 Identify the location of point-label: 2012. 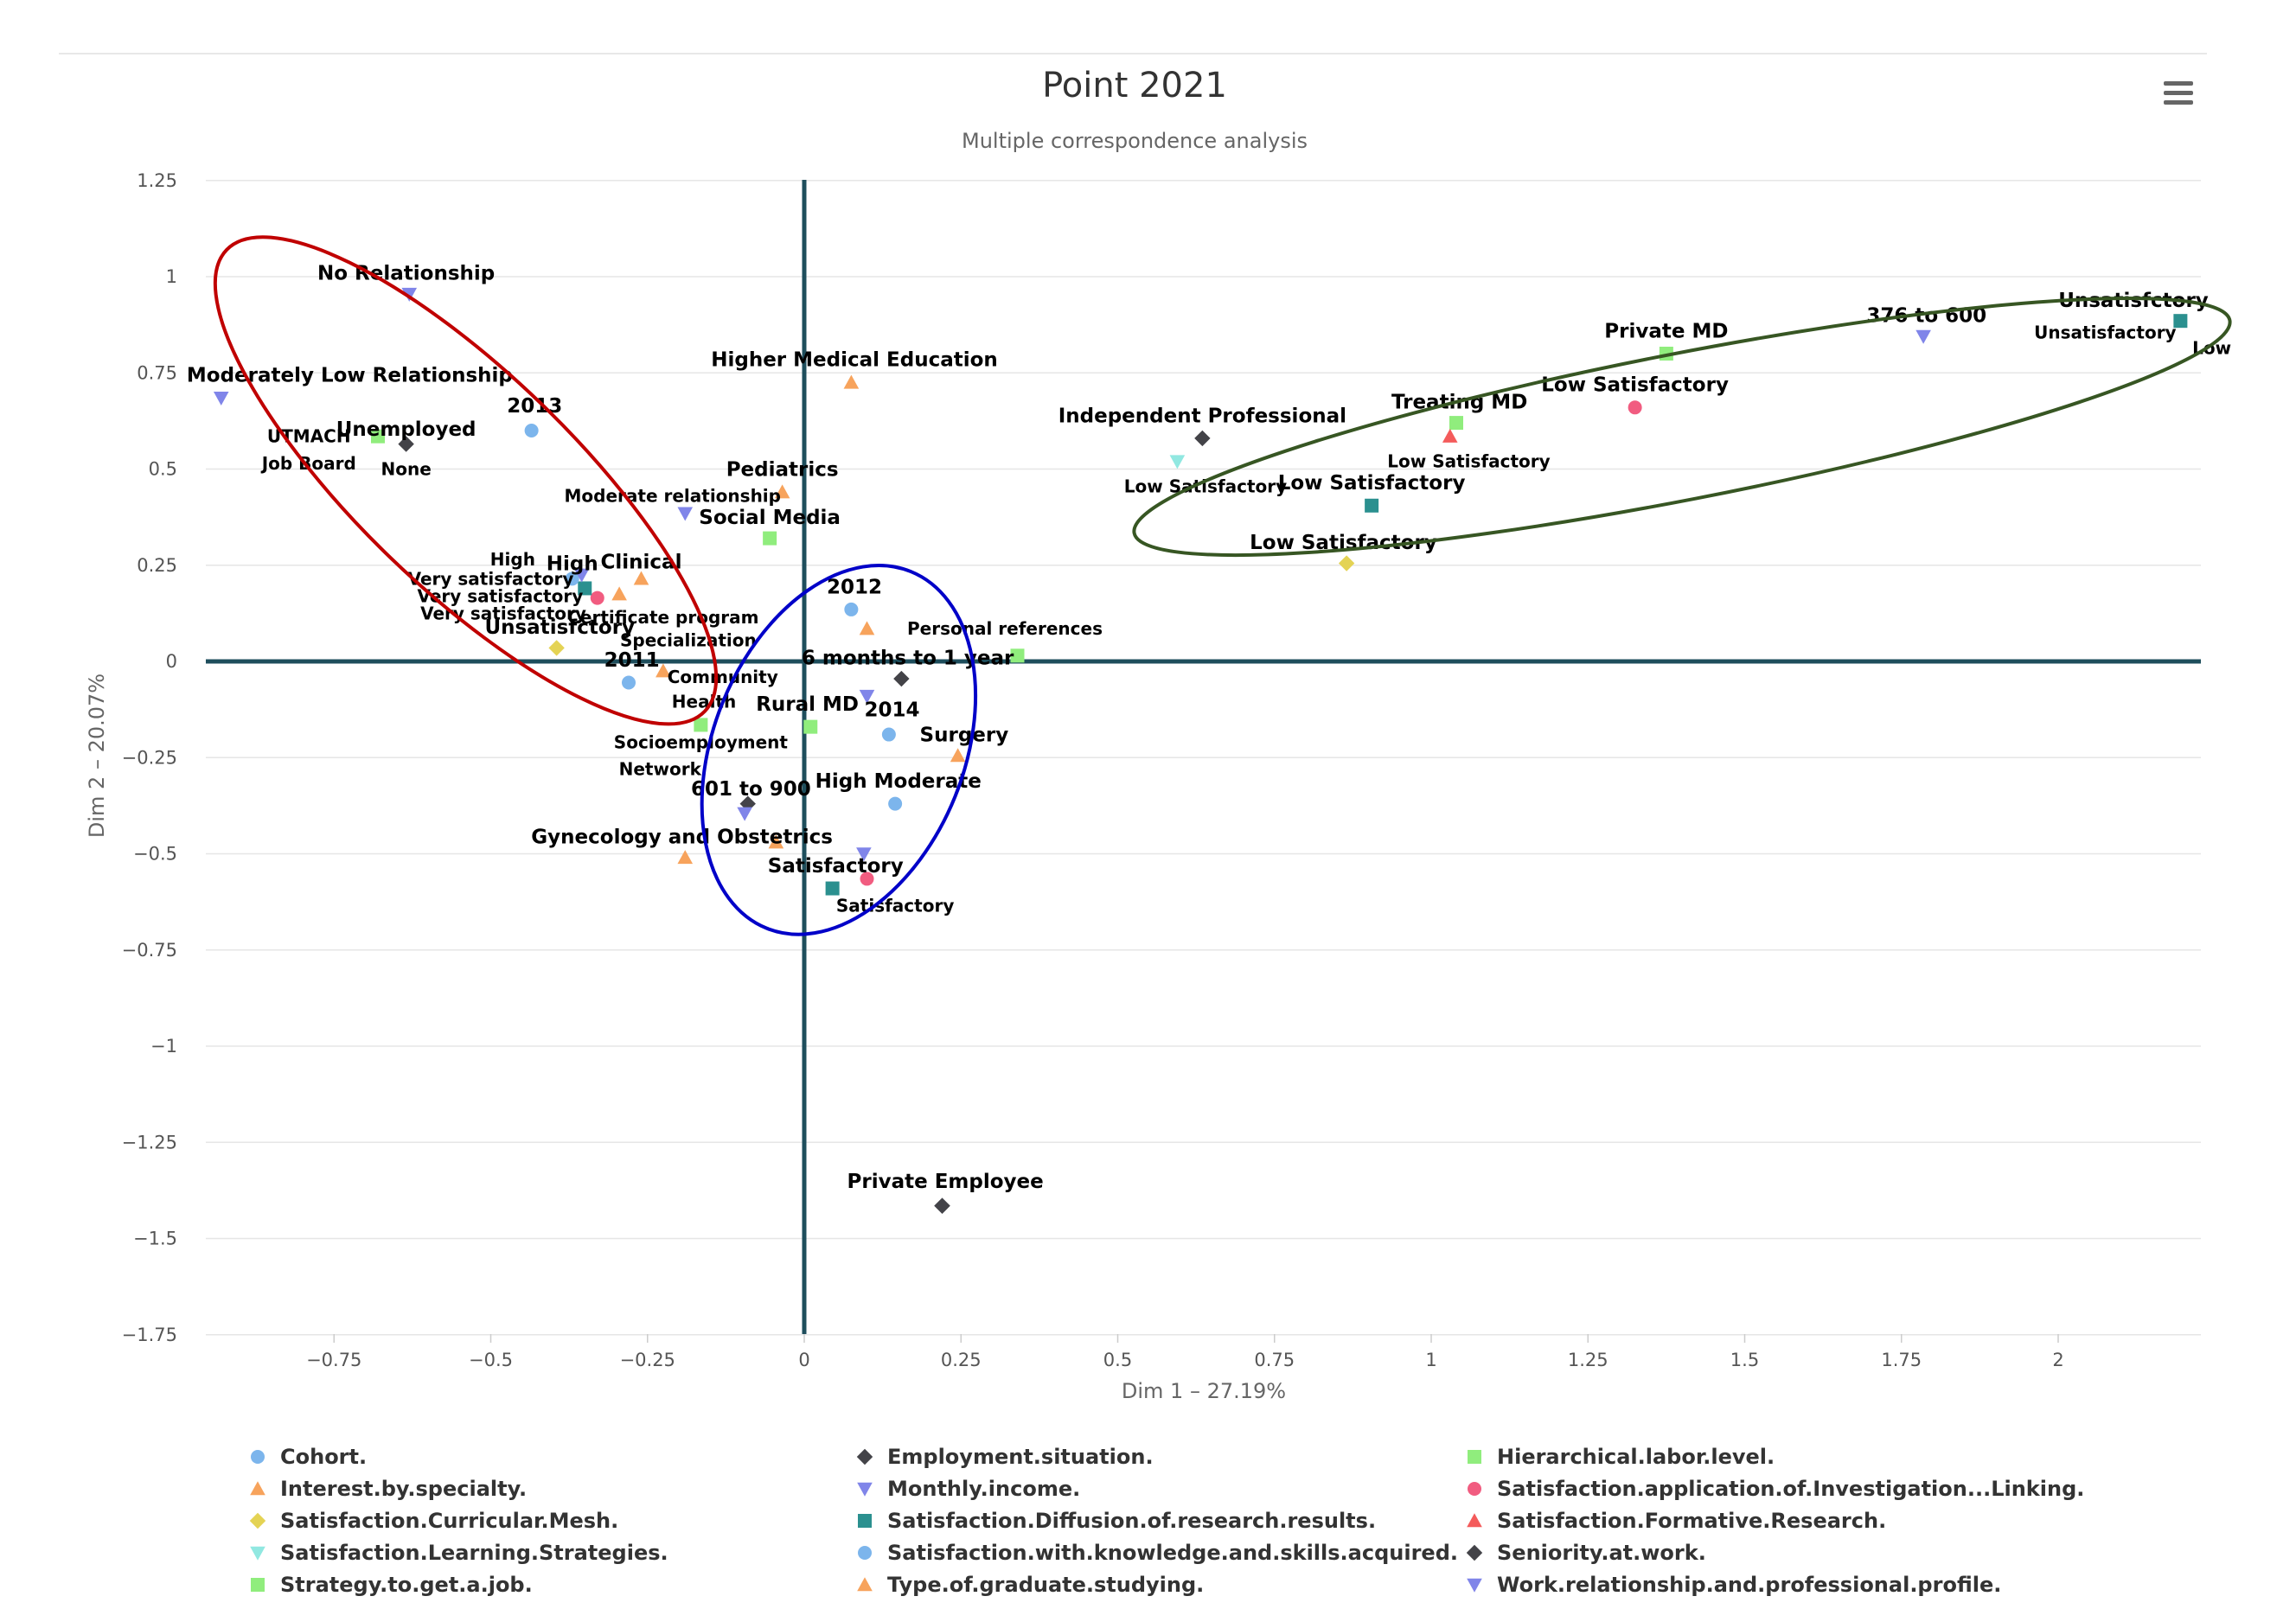
(854, 587).